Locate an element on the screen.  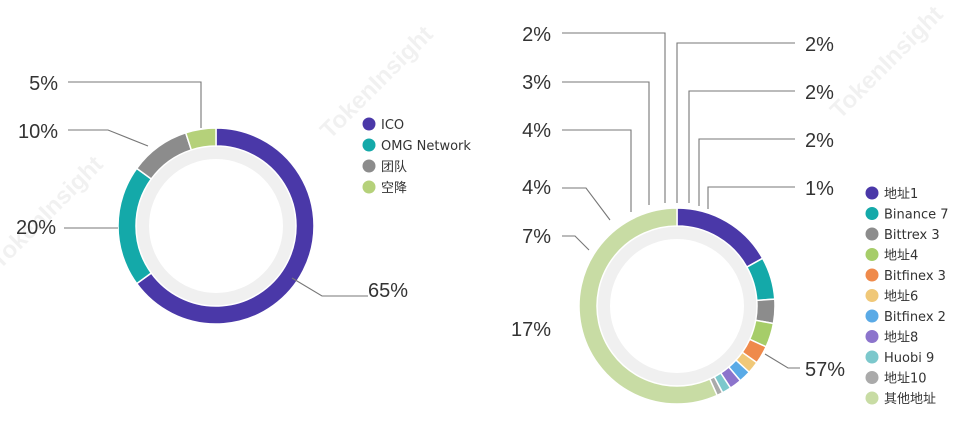
legend-label: 团队 is located at coordinates (394, 167).